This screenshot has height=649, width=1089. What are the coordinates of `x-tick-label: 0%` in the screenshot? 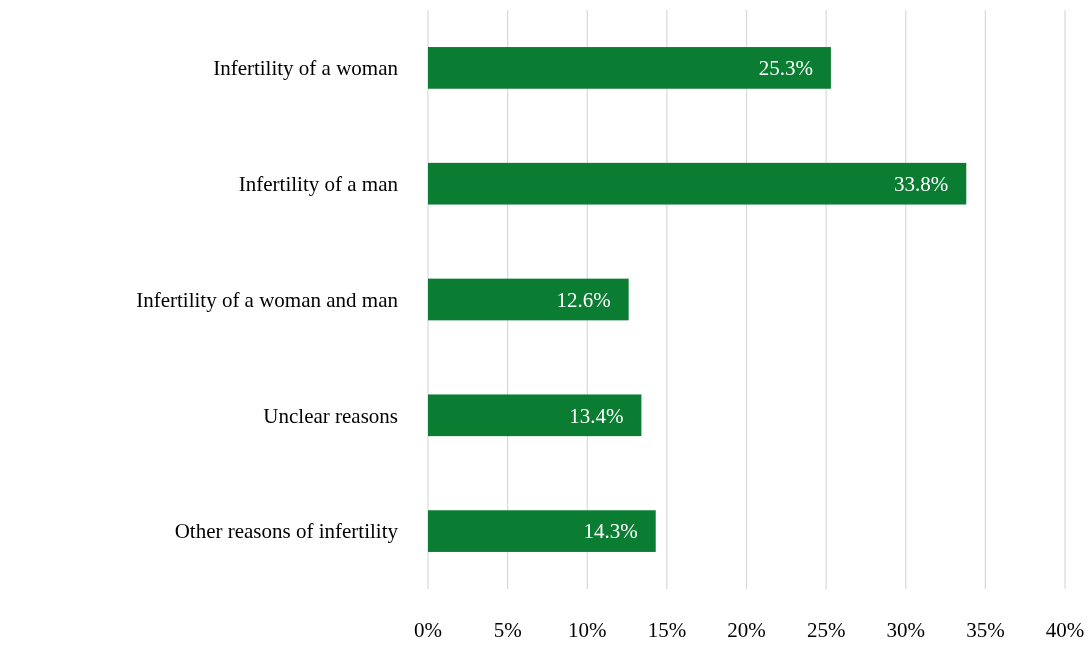 It's located at (428, 630).